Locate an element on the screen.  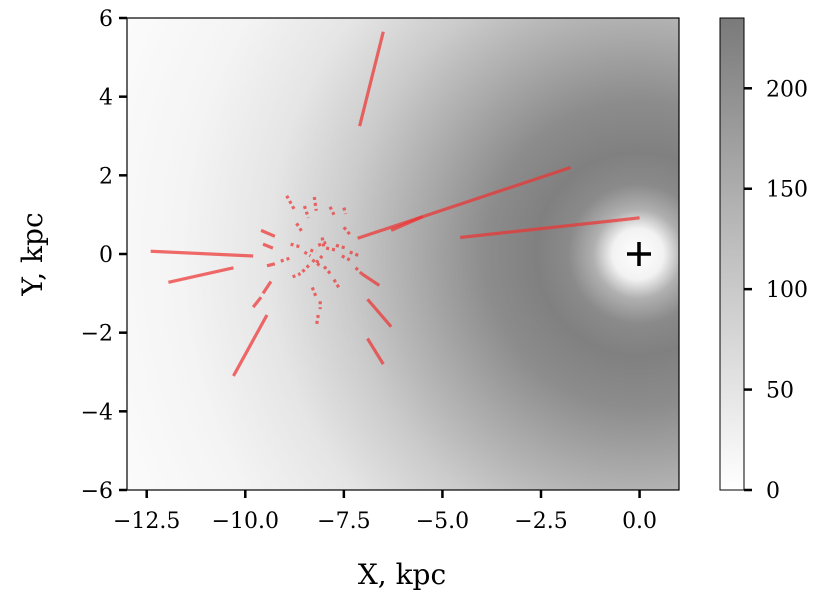
y-tick-label: 4 is located at coordinates (106, 98).